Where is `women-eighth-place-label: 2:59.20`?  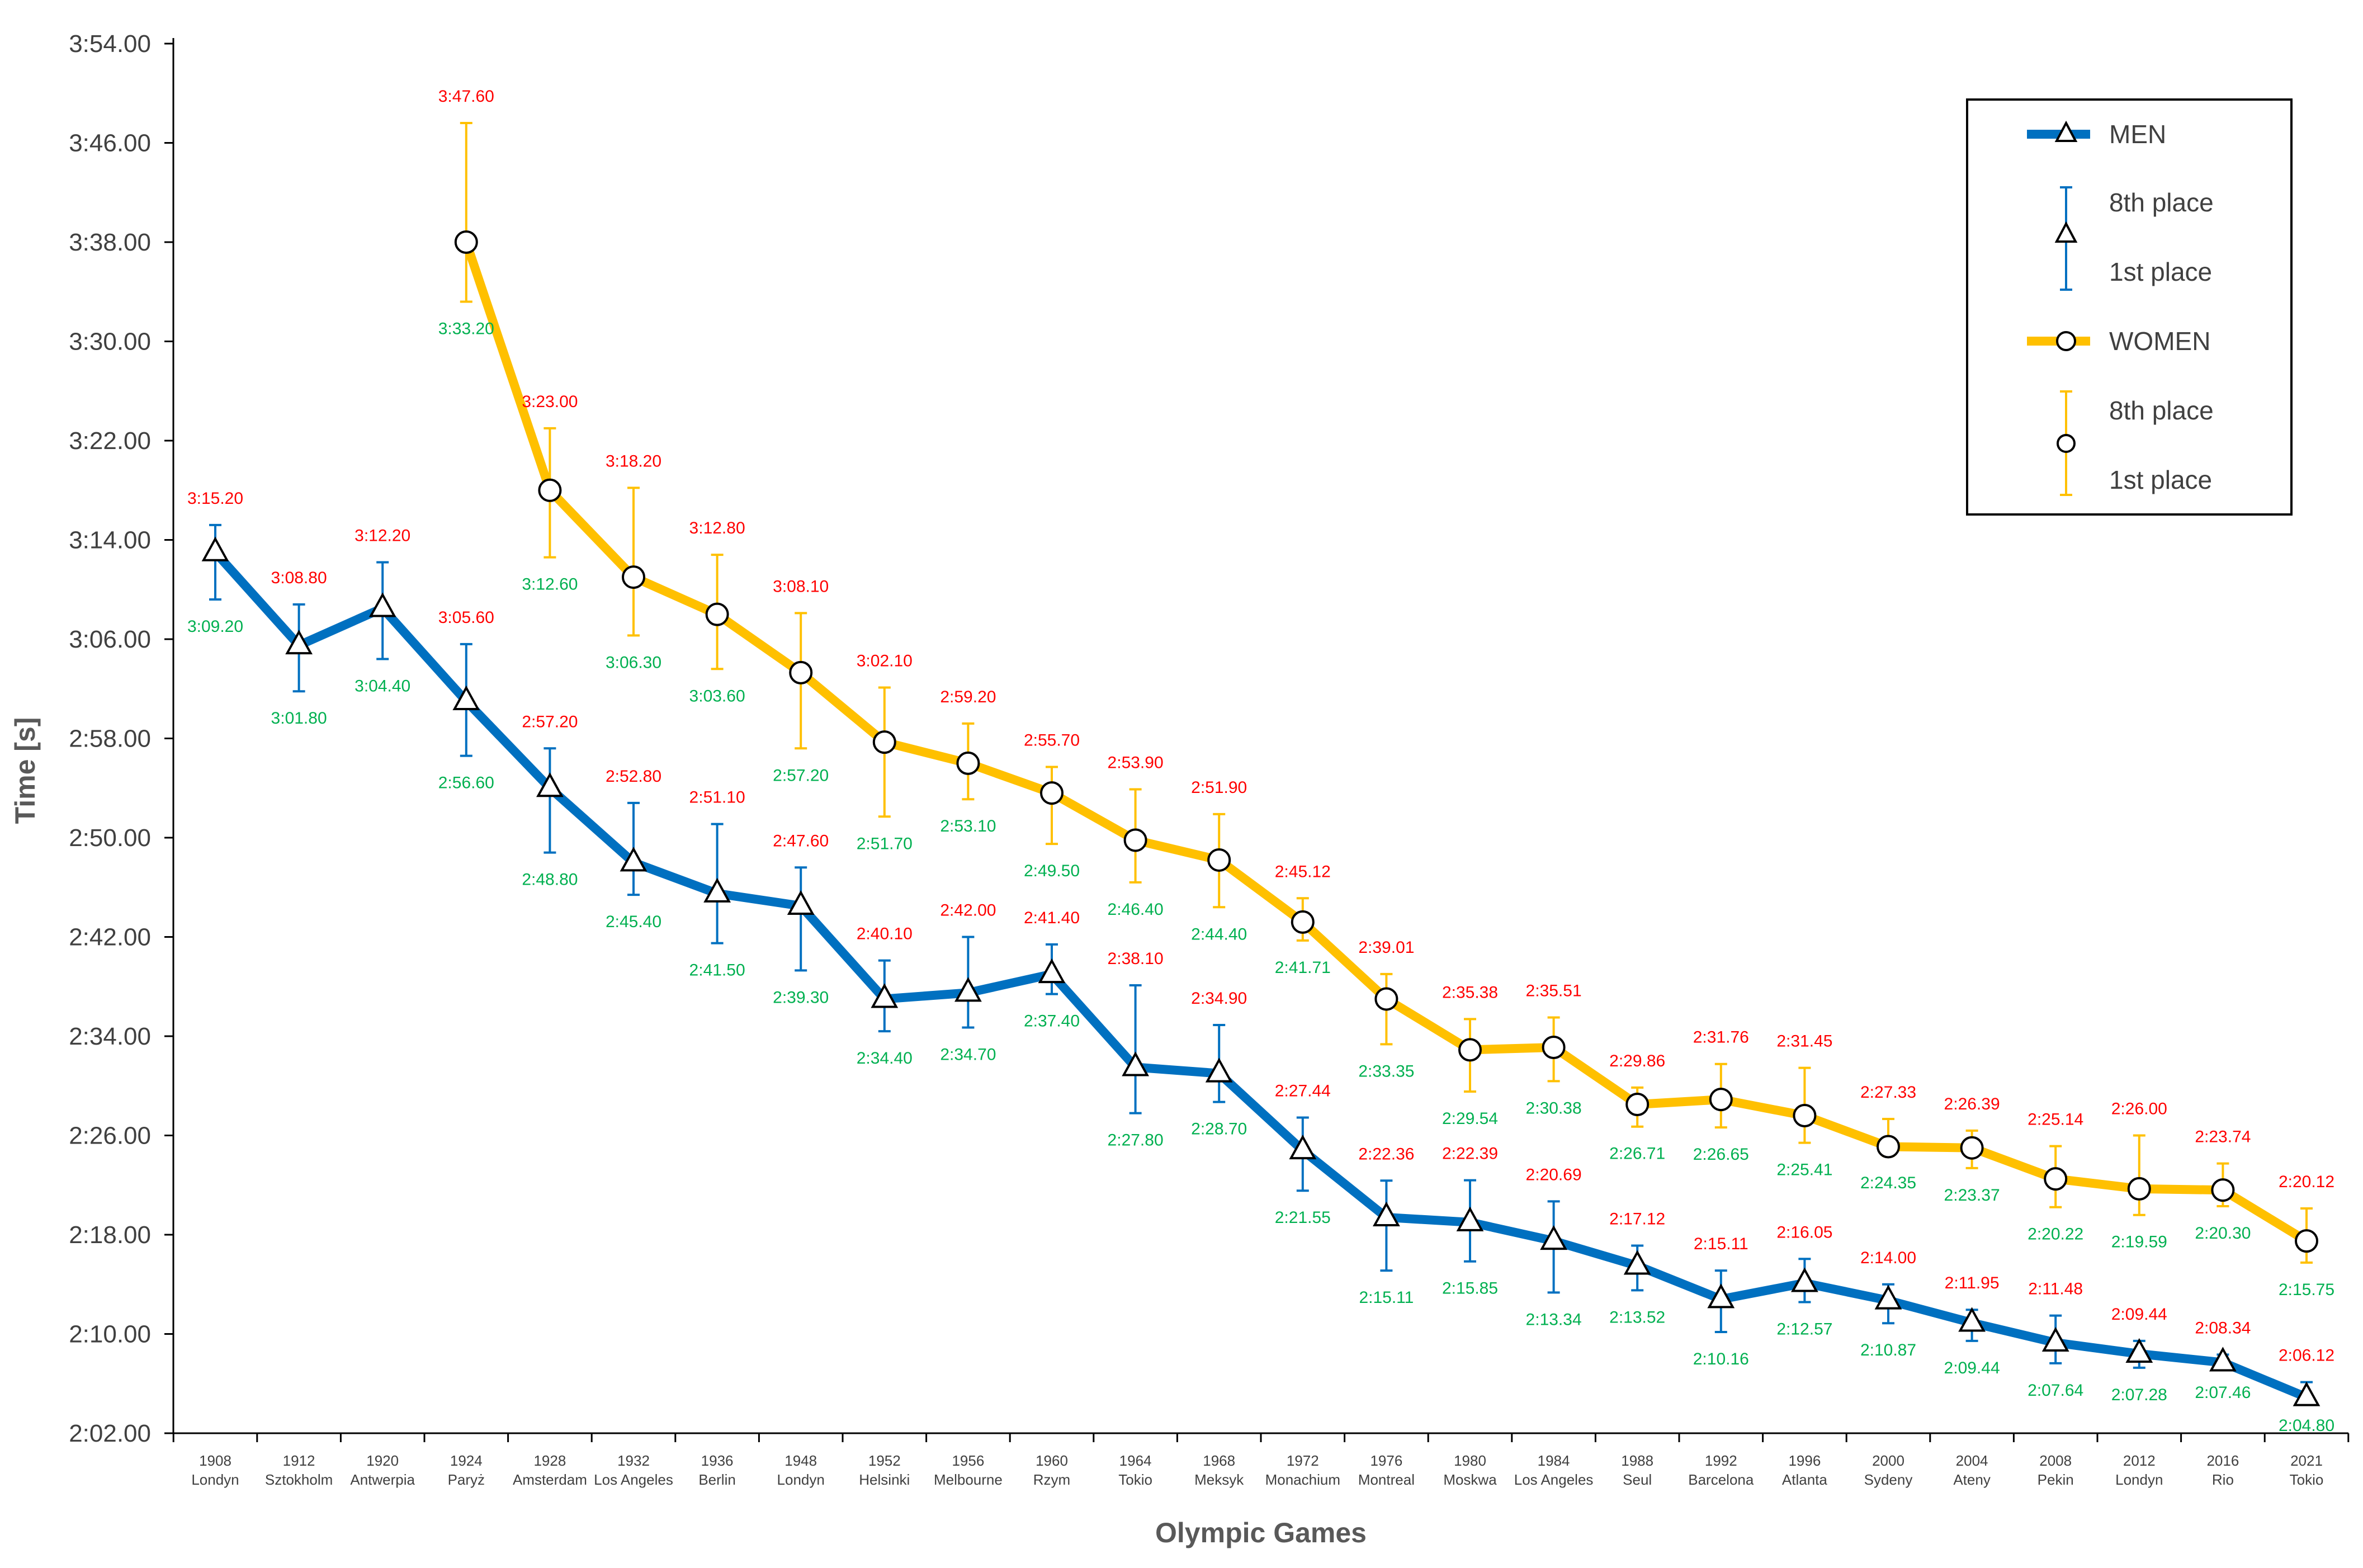
women-eighth-place-label: 2:59.20 is located at coordinates (968, 697).